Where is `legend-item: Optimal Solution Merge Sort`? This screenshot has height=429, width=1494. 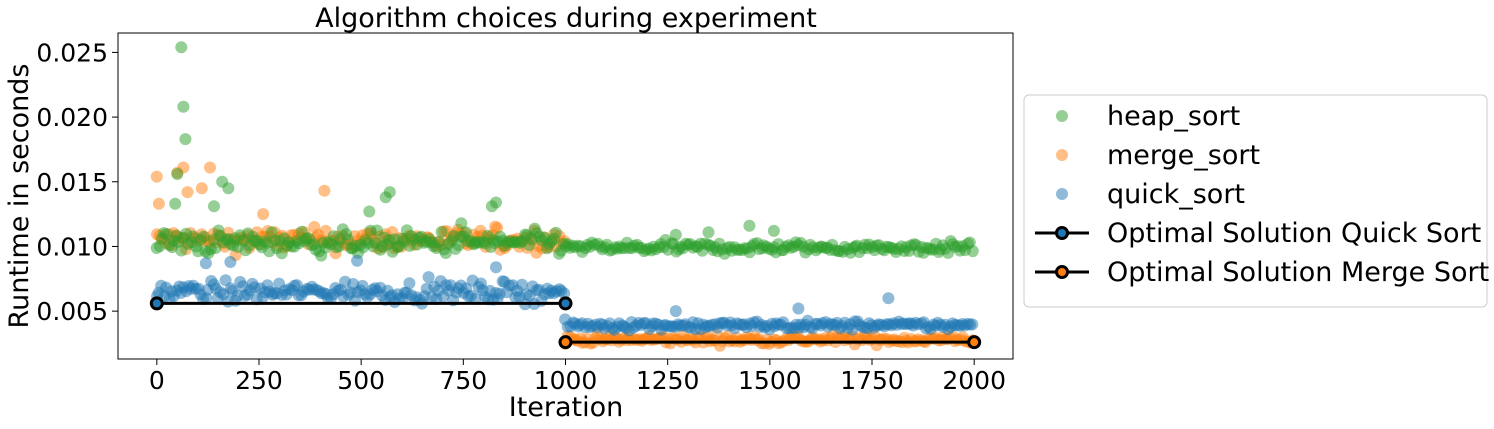 legend-item: Optimal Solution Merge Sort is located at coordinates (1262, 272).